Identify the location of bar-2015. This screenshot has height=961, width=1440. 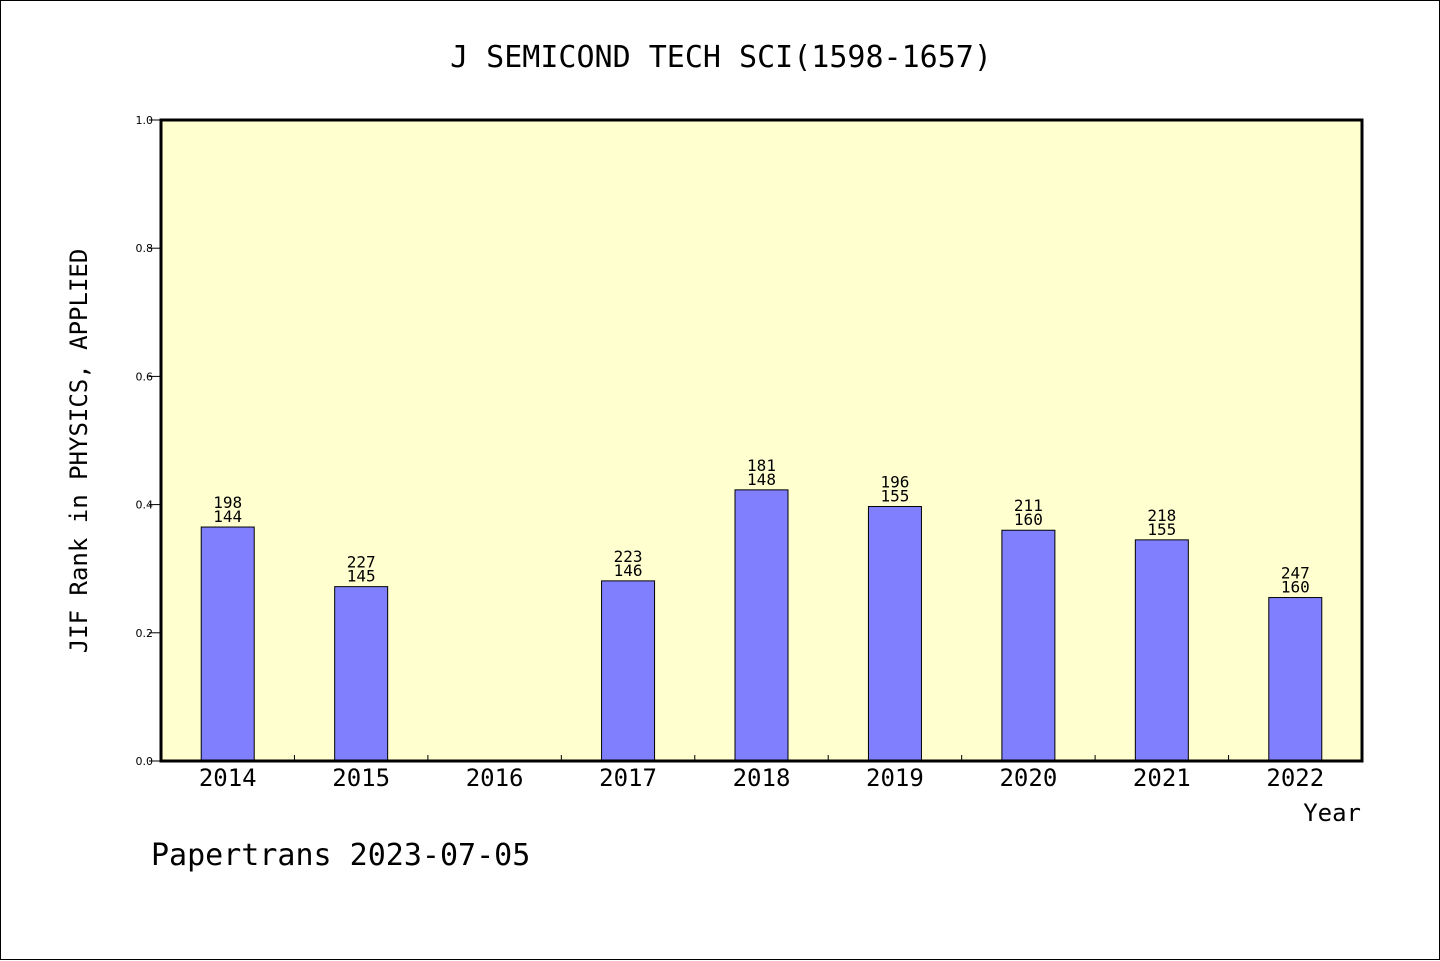
(361, 674).